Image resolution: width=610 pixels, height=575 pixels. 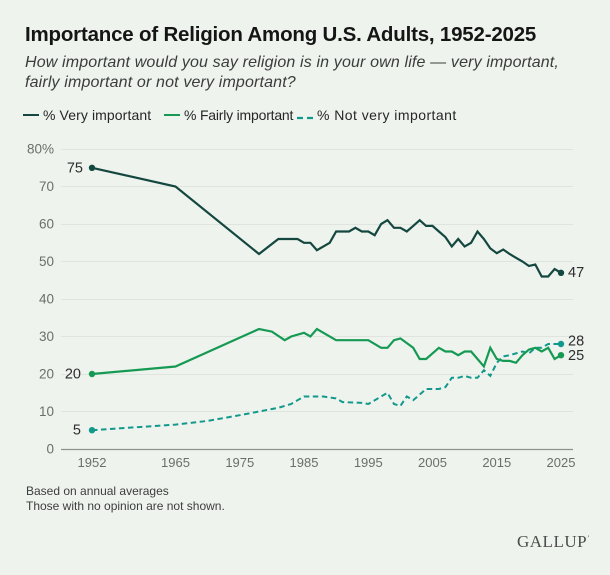 What do you see at coordinates (46, 261) in the screenshot?
I see `svg-text: 50` at bounding box center [46, 261].